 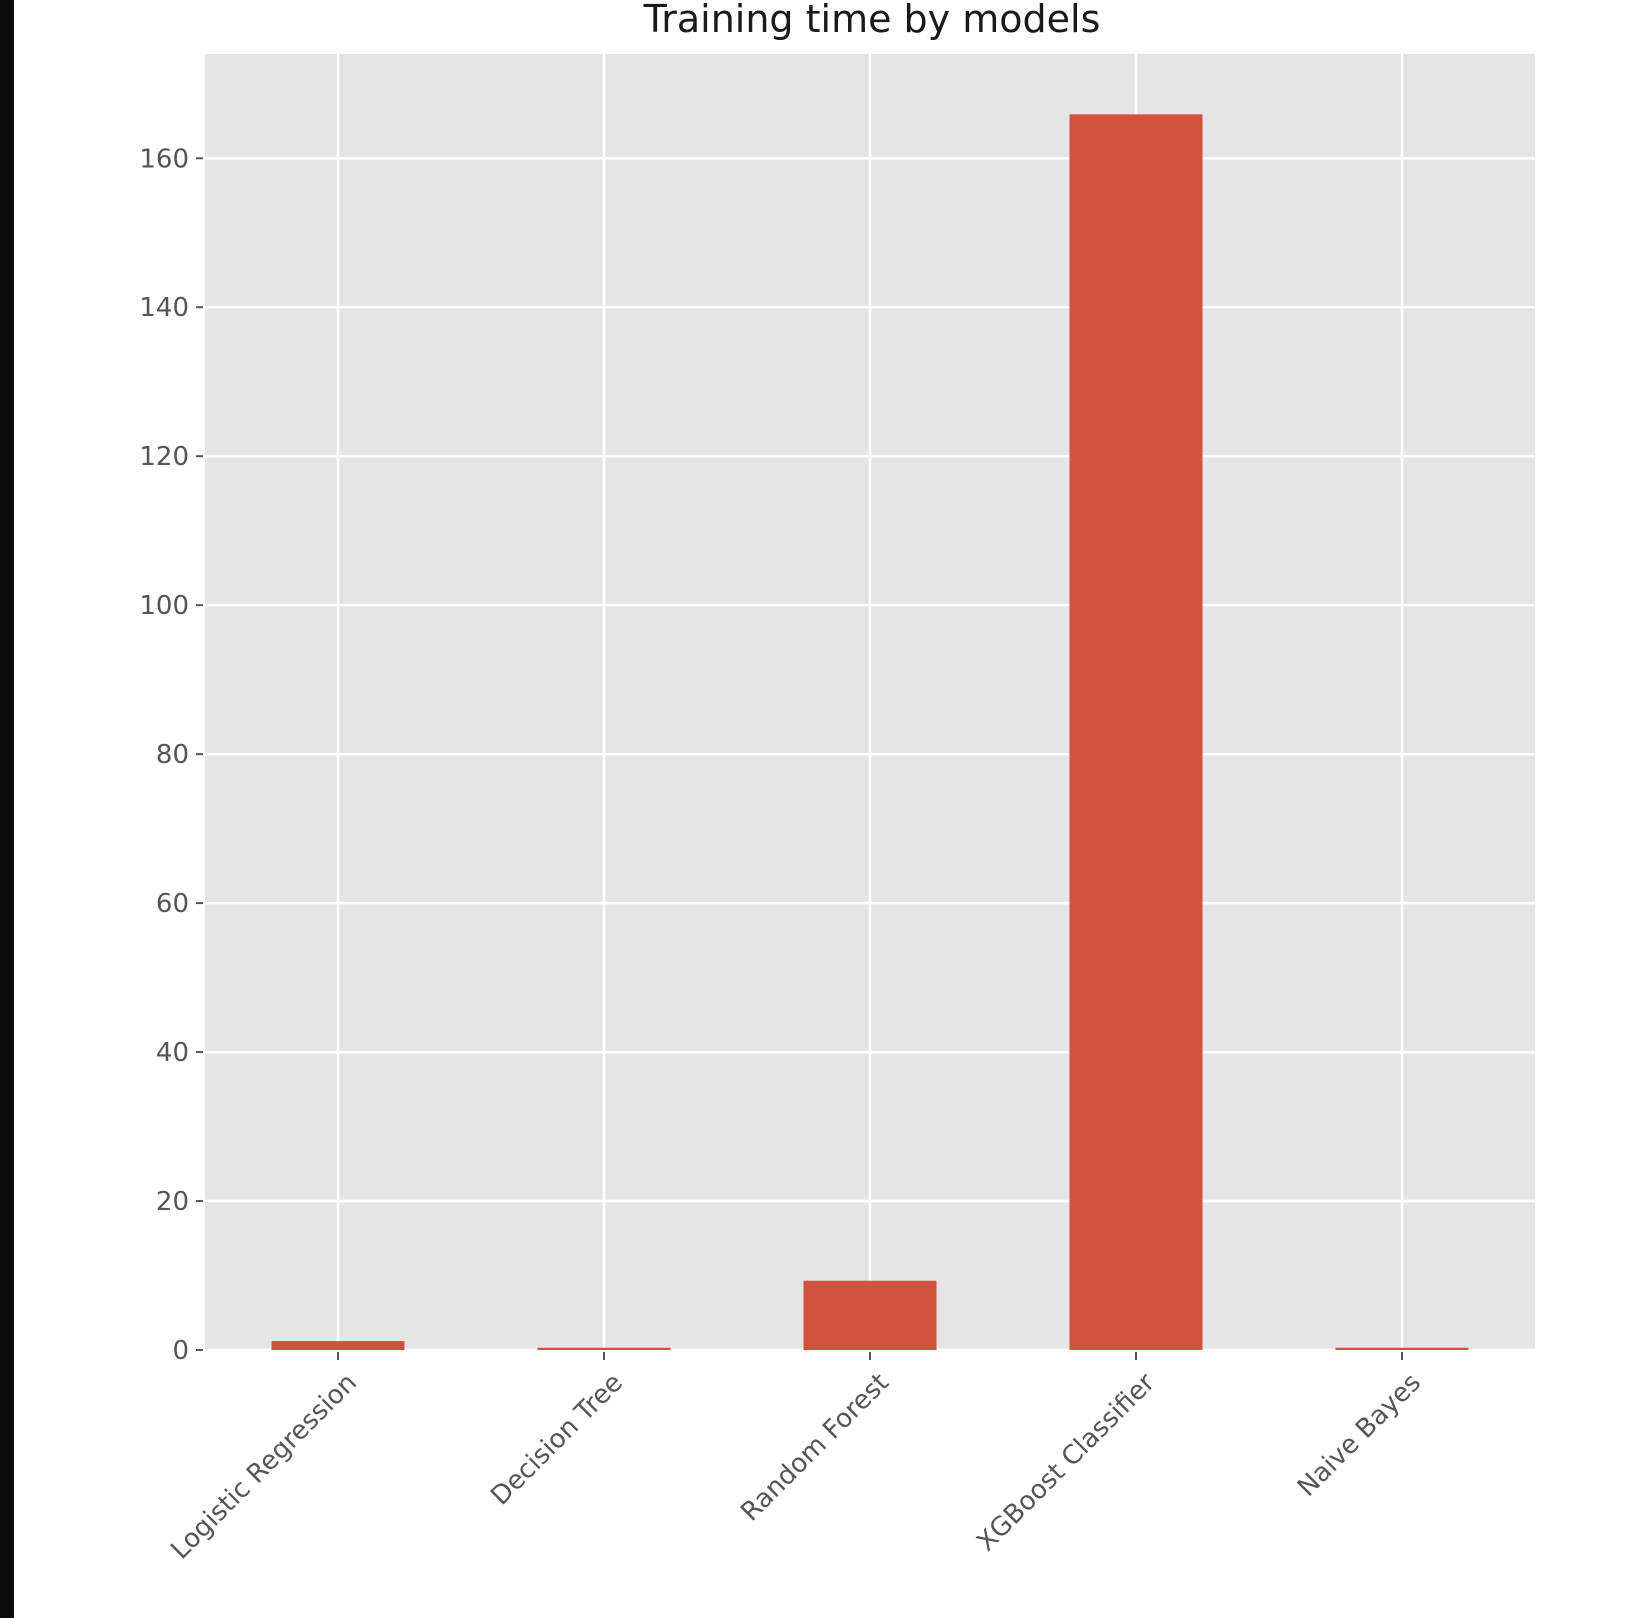 I want to click on bar-xgboost-classifier, so click(x=1136, y=732).